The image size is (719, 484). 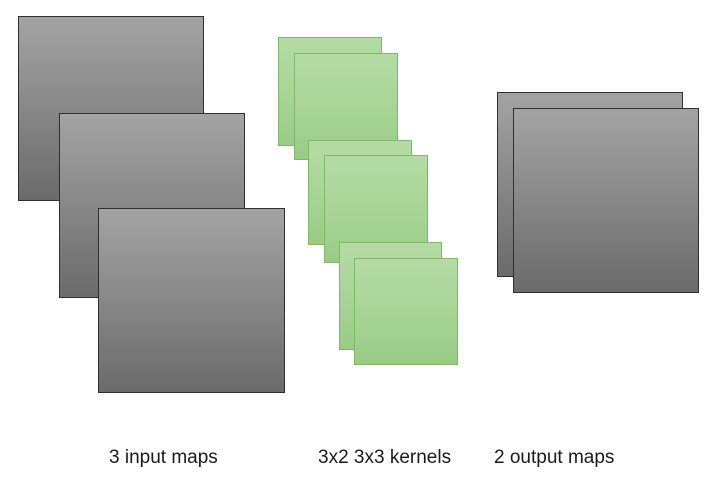 I want to click on kernel-3b, so click(x=406, y=311).